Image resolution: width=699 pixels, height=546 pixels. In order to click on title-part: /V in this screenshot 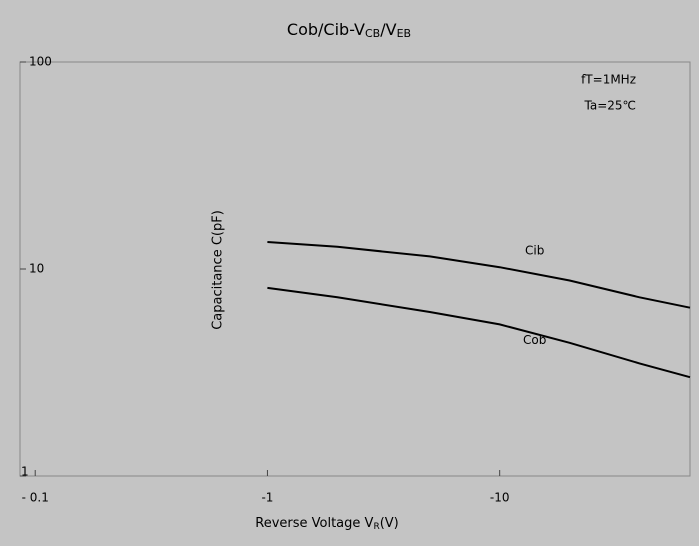, I will do `click(388, 29)`.